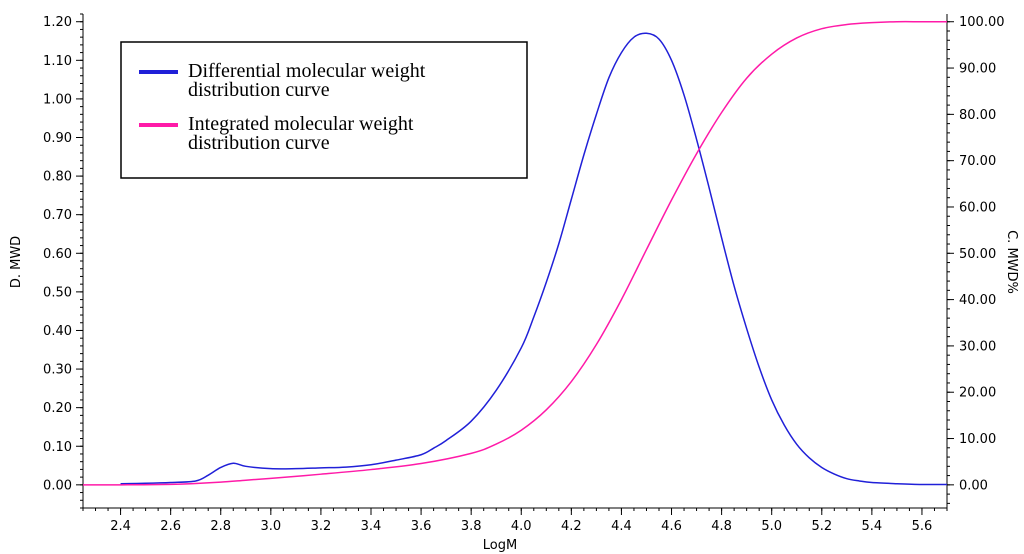  I want to click on y-left-tick-label: 0.50, so click(57, 292).